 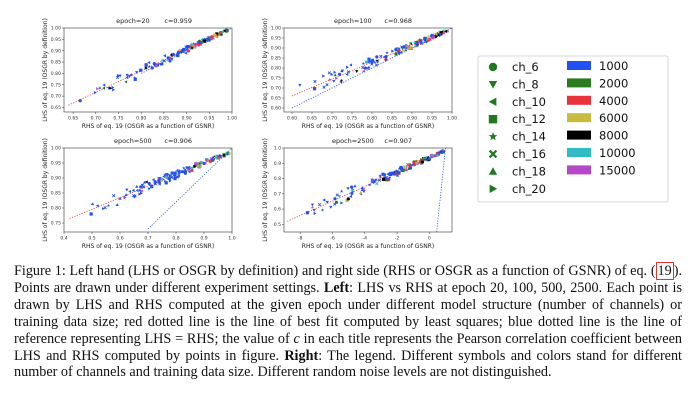 What do you see at coordinates (429, 239) in the screenshot?
I see `x-tick-label: 0` at bounding box center [429, 239].